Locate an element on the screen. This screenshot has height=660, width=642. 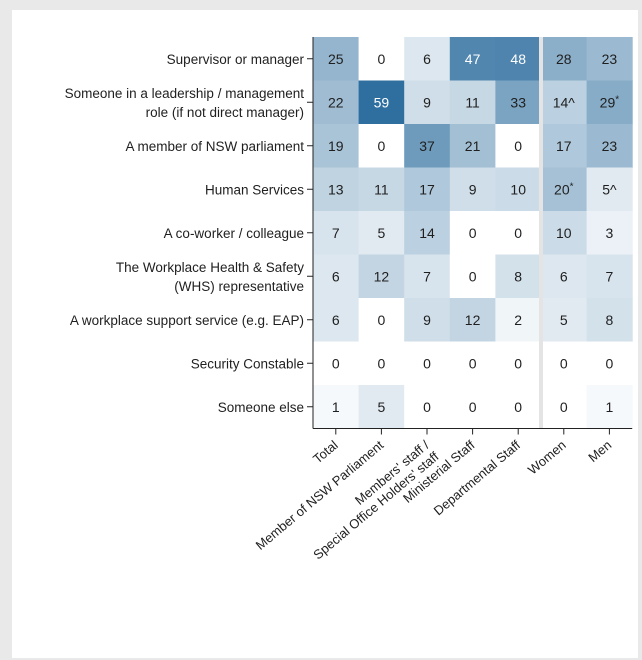
cell-value-label: 28 is located at coordinates (564, 59).